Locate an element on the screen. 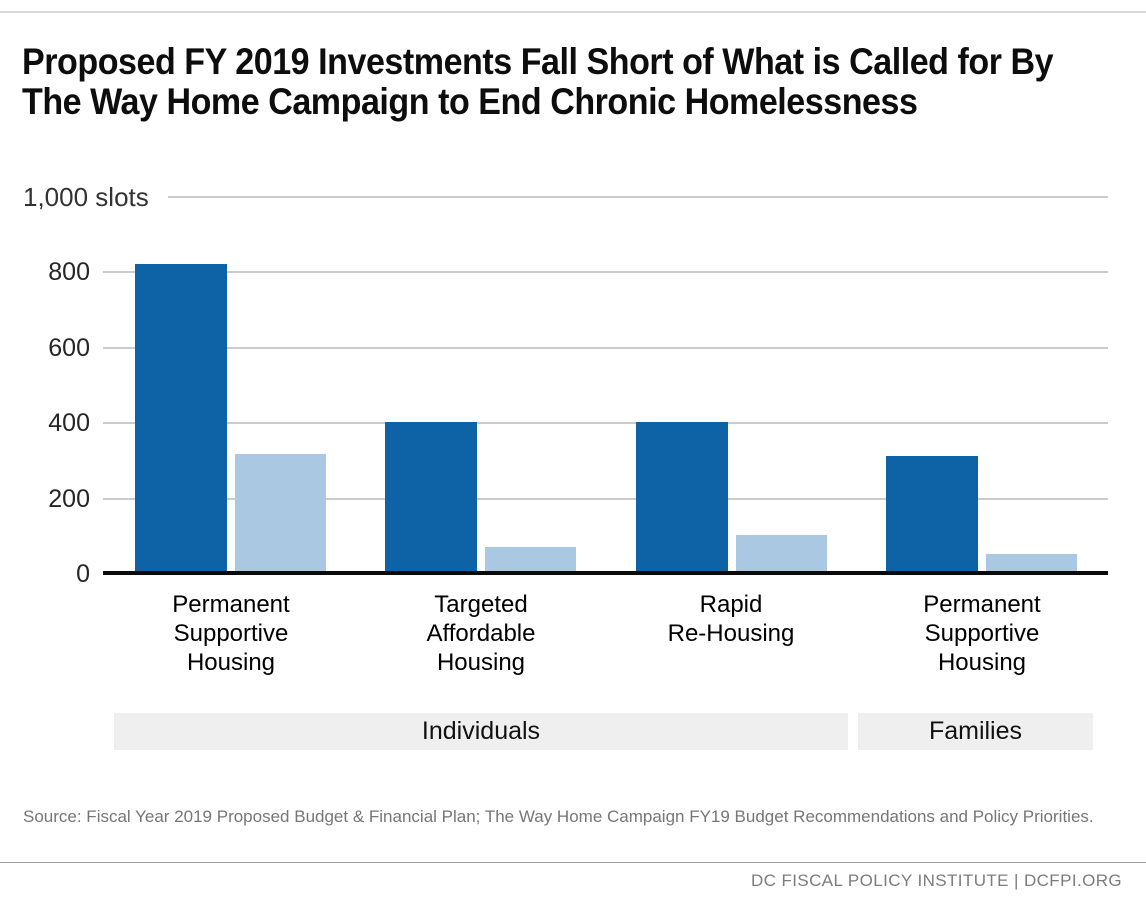  y-tick-400: 400 is located at coordinates (69, 423).